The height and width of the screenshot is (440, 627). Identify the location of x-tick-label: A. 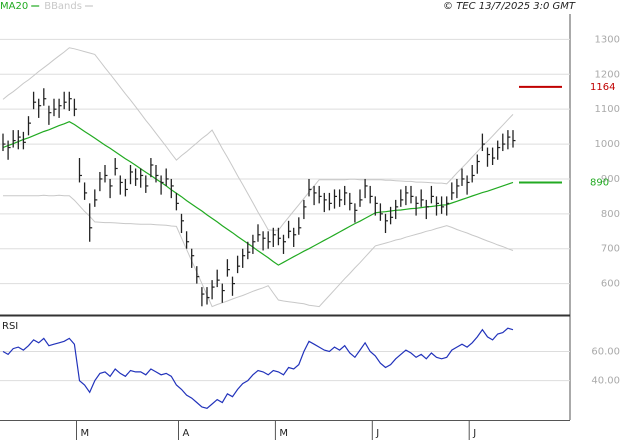
(186, 433).